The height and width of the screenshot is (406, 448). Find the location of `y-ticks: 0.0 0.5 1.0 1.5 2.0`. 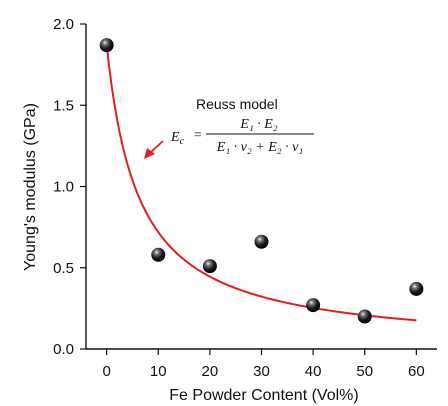

y-ticks: 0.0 0.5 1.0 1.5 2.0 is located at coordinates (69, 187).